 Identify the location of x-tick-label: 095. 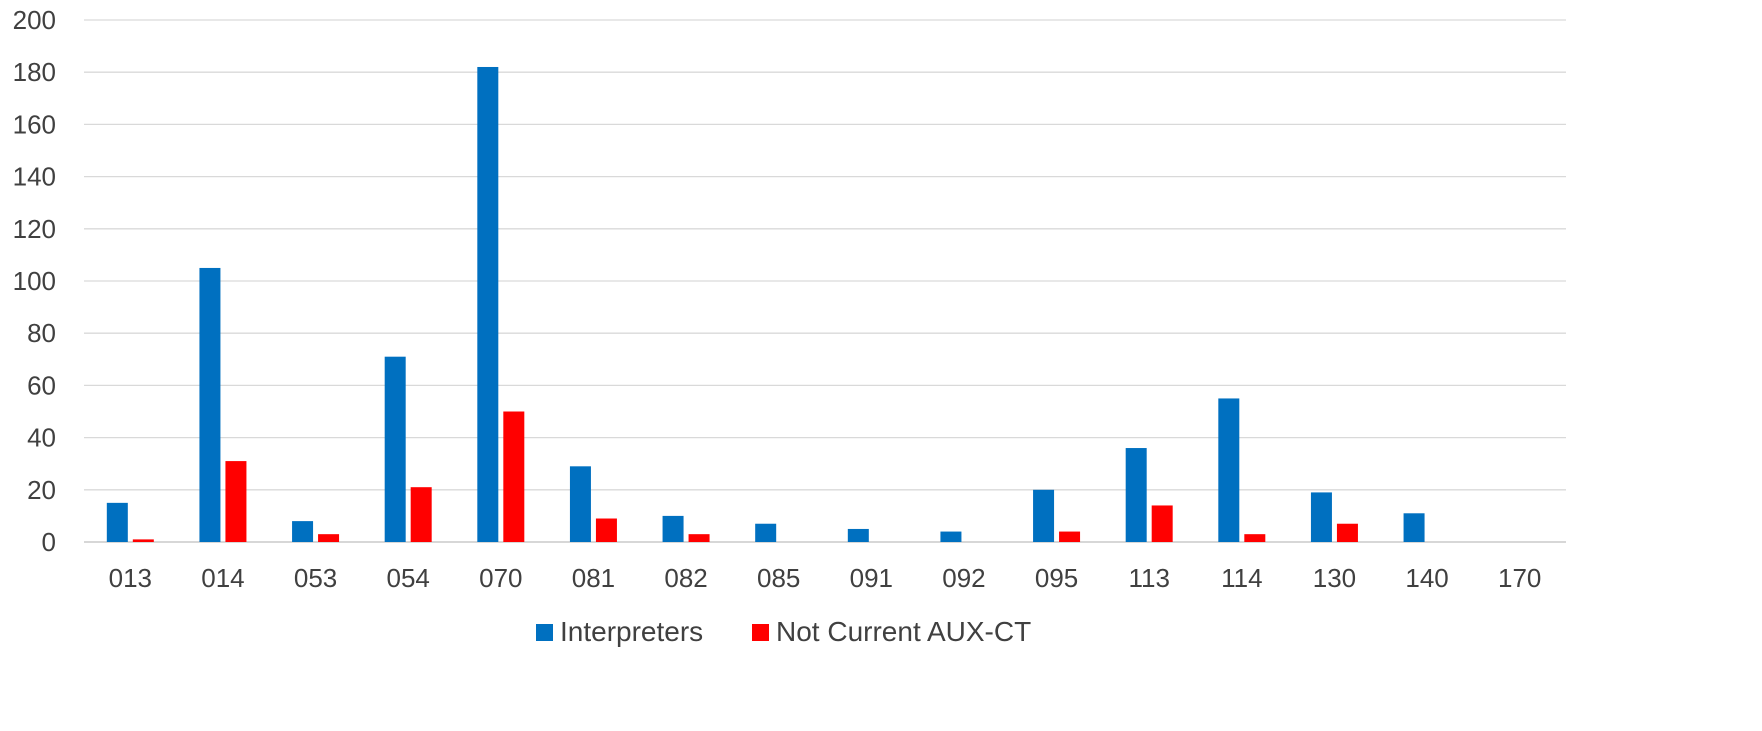
(1056, 578).